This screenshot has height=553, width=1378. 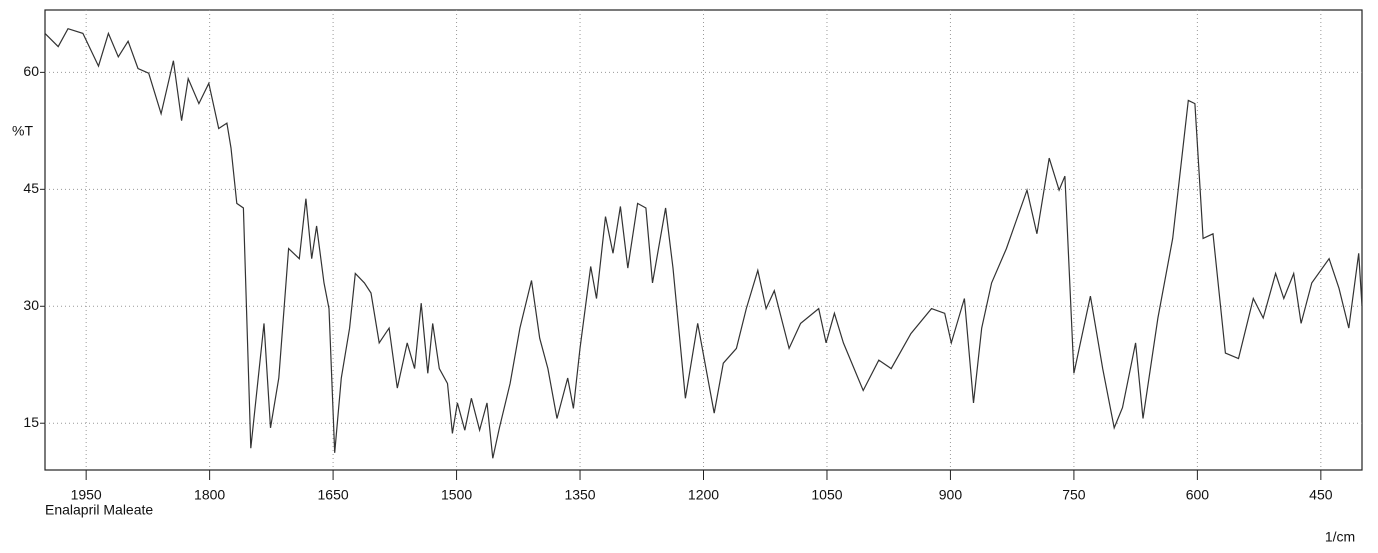 I want to click on x-axis-label: 1/cm, so click(x=1340, y=537).